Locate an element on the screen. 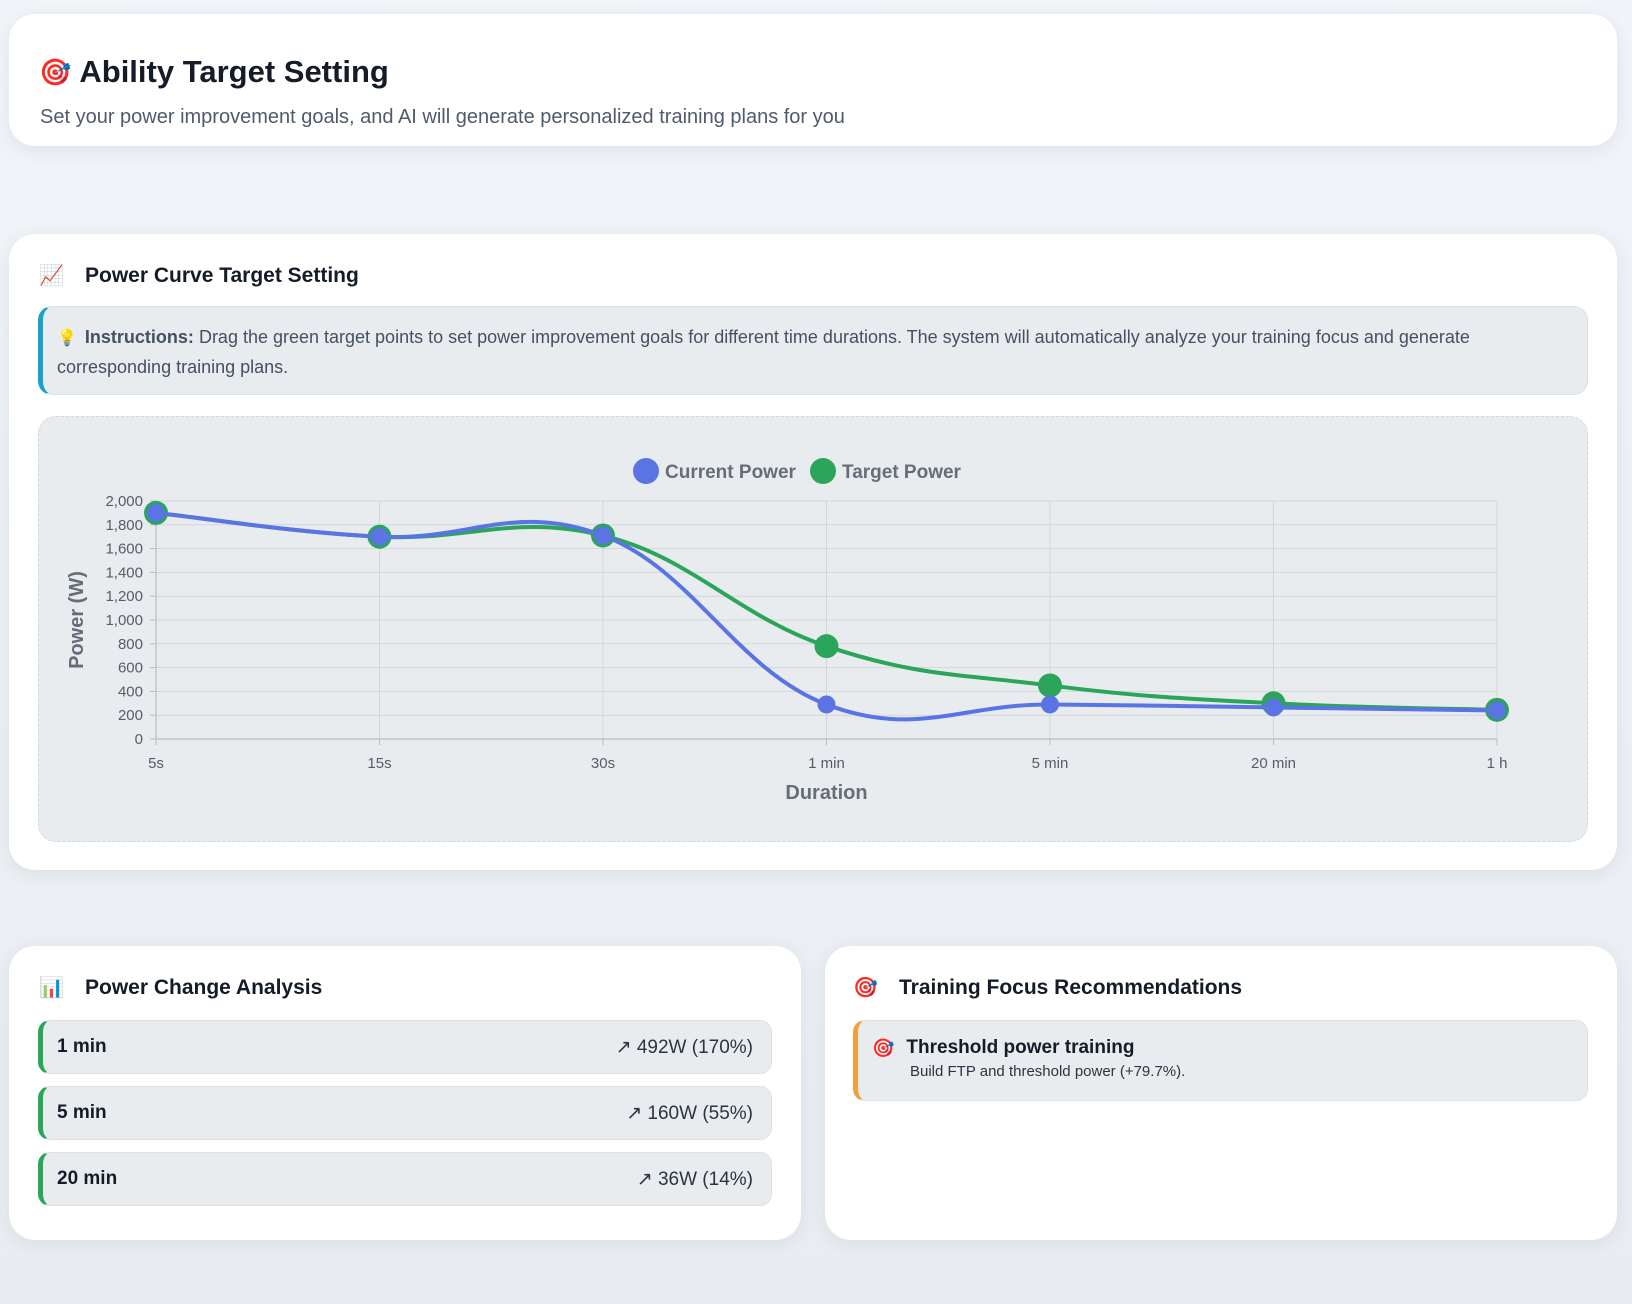  analysis-title: 📊 Power Change Analysis is located at coordinates (180, 987).